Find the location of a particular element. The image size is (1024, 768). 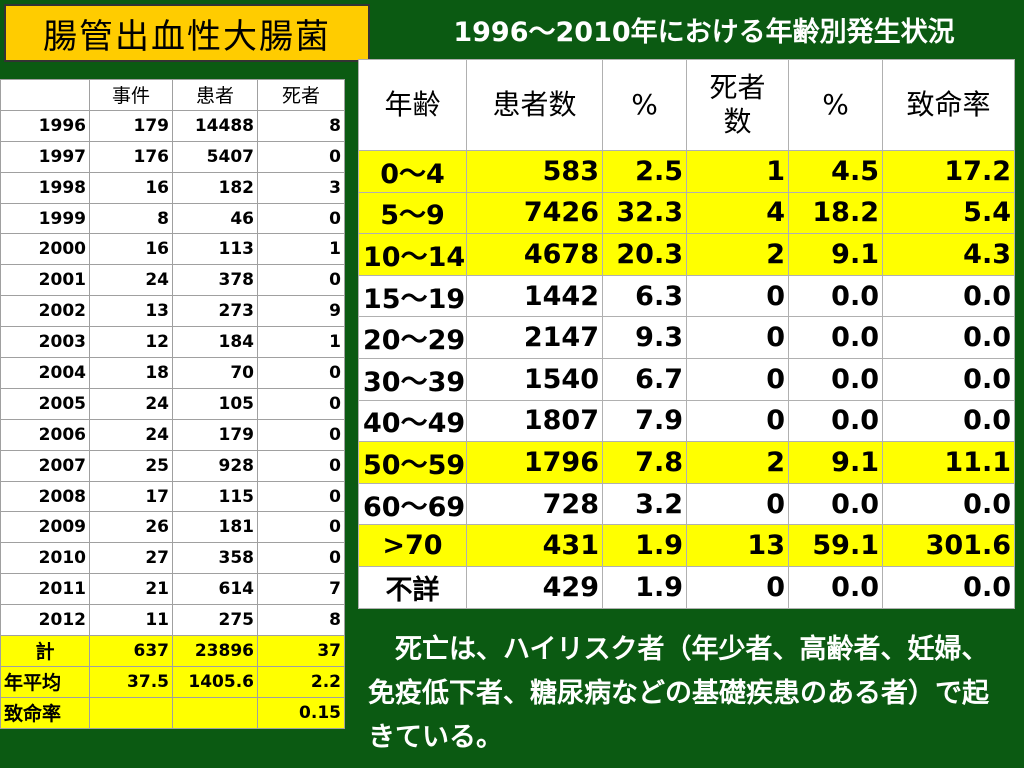

yearly-table-row: 2004 18 70 0 is located at coordinates (172, 373).